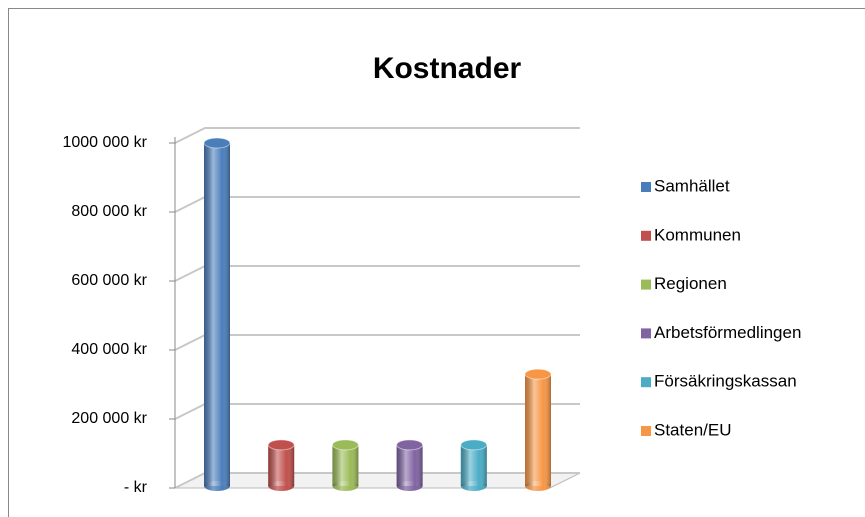 The image size is (865, 517). Describe the element at coordinates (693, 429) in the screenshot. I see `legend-label: Staten/EU` at that location.